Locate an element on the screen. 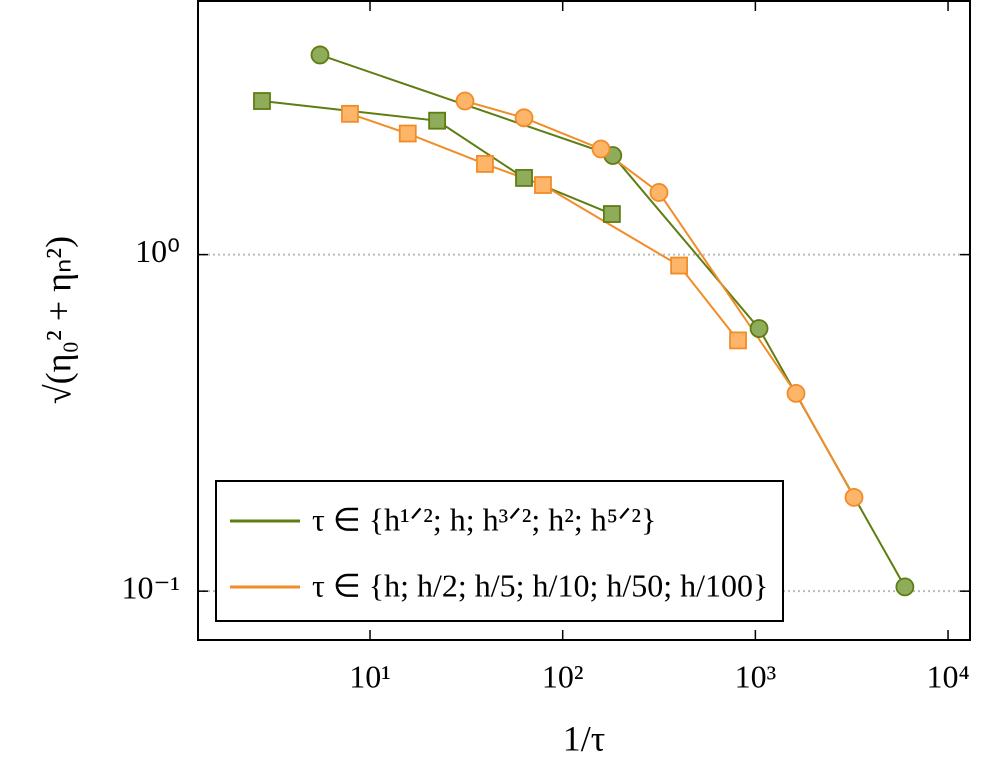 This screenshot has height=775, width=996. series-line is located at coordinates (544, 227).